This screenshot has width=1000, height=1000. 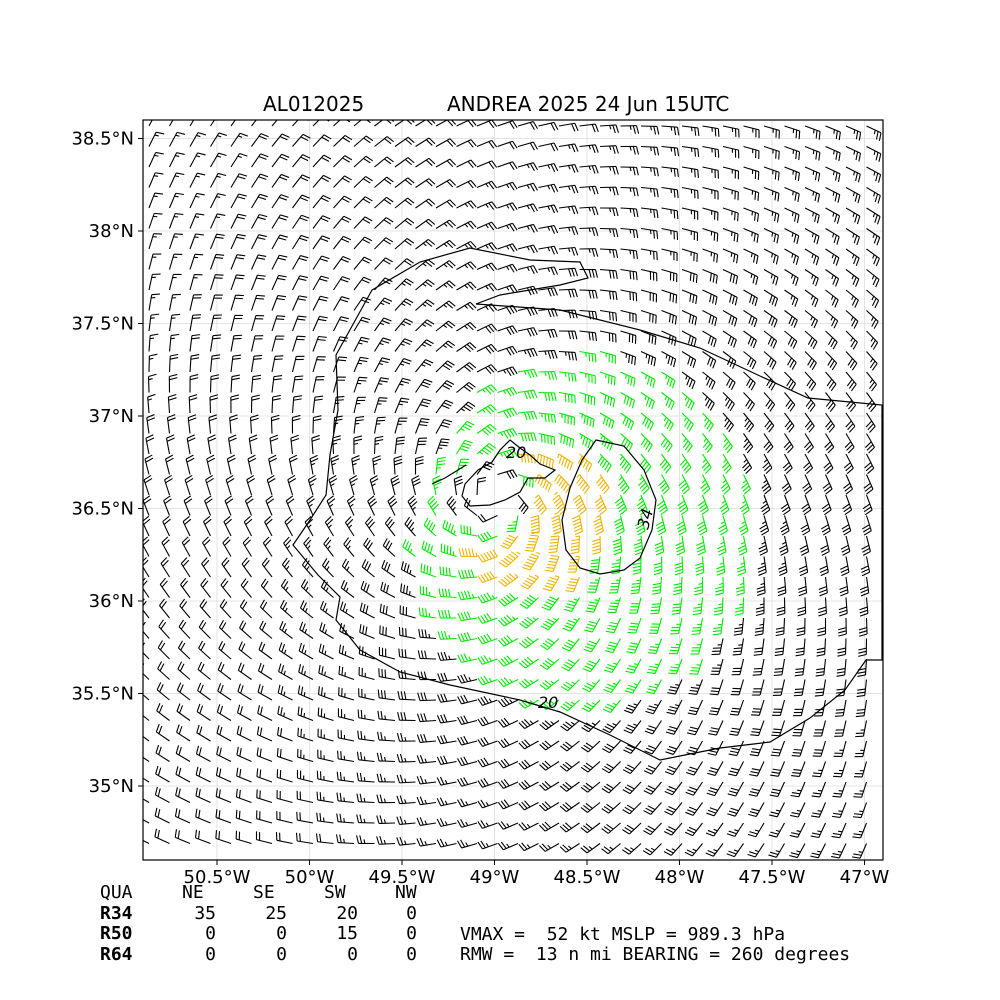 What do you see at coordinates (281, 954) in the screenshot?
I see `r64-se: 0` at bounding box center [281, 954].